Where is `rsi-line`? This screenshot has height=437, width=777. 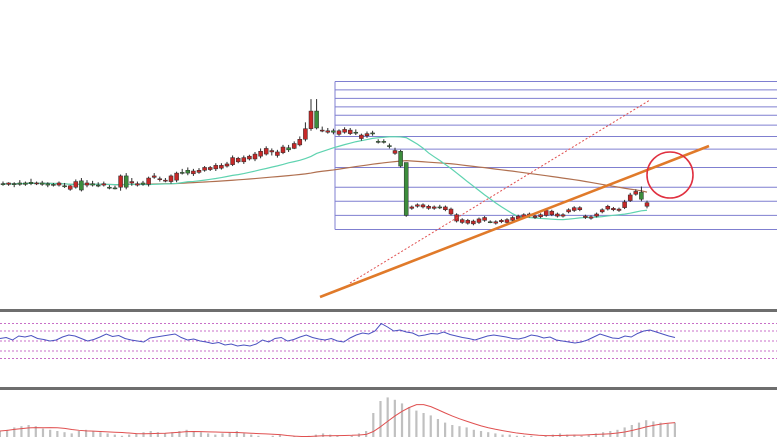 rsi-line is located at coordinates (338, 334).